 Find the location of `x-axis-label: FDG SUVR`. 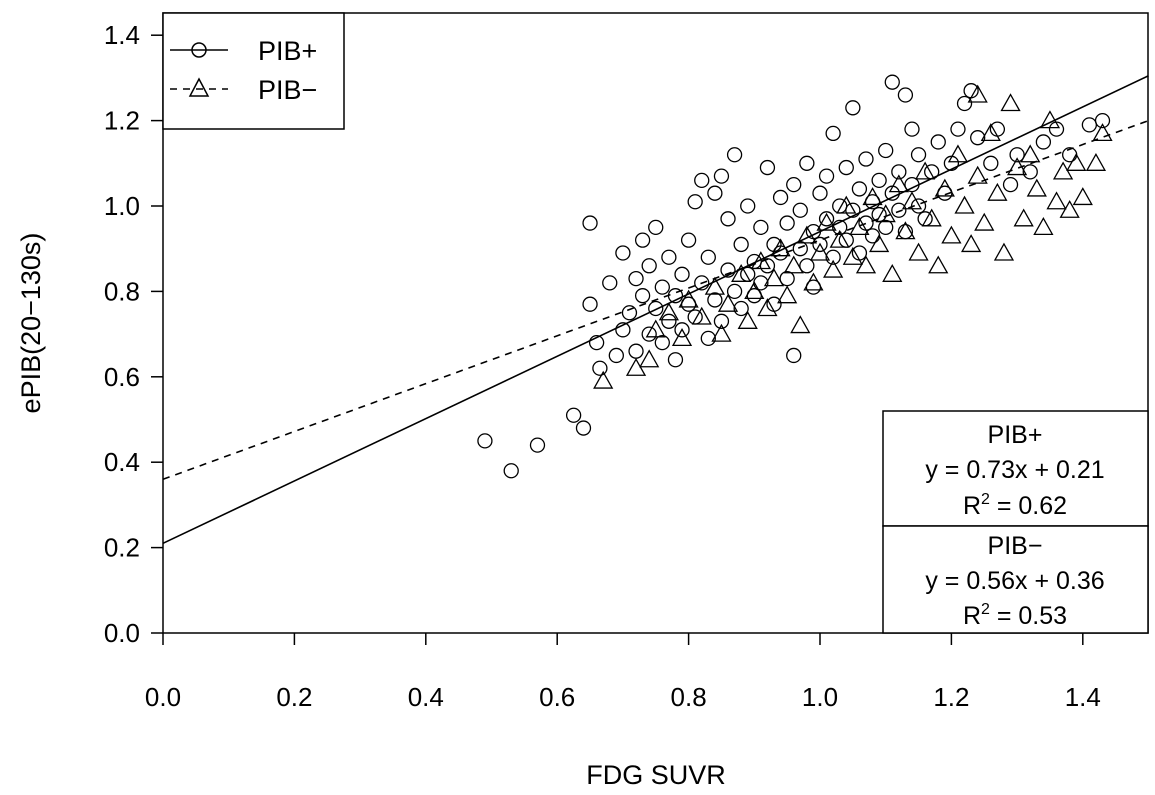

x-axis-label: FDG SUVR is located at coordinates (656, 775).